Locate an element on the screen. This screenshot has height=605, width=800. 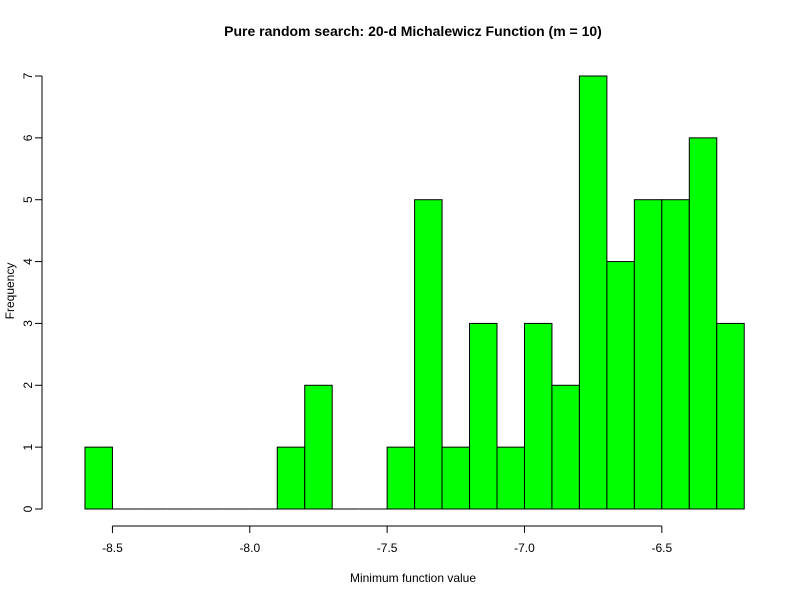
y-tick-label: 0 is located at coordinates (28, 508).